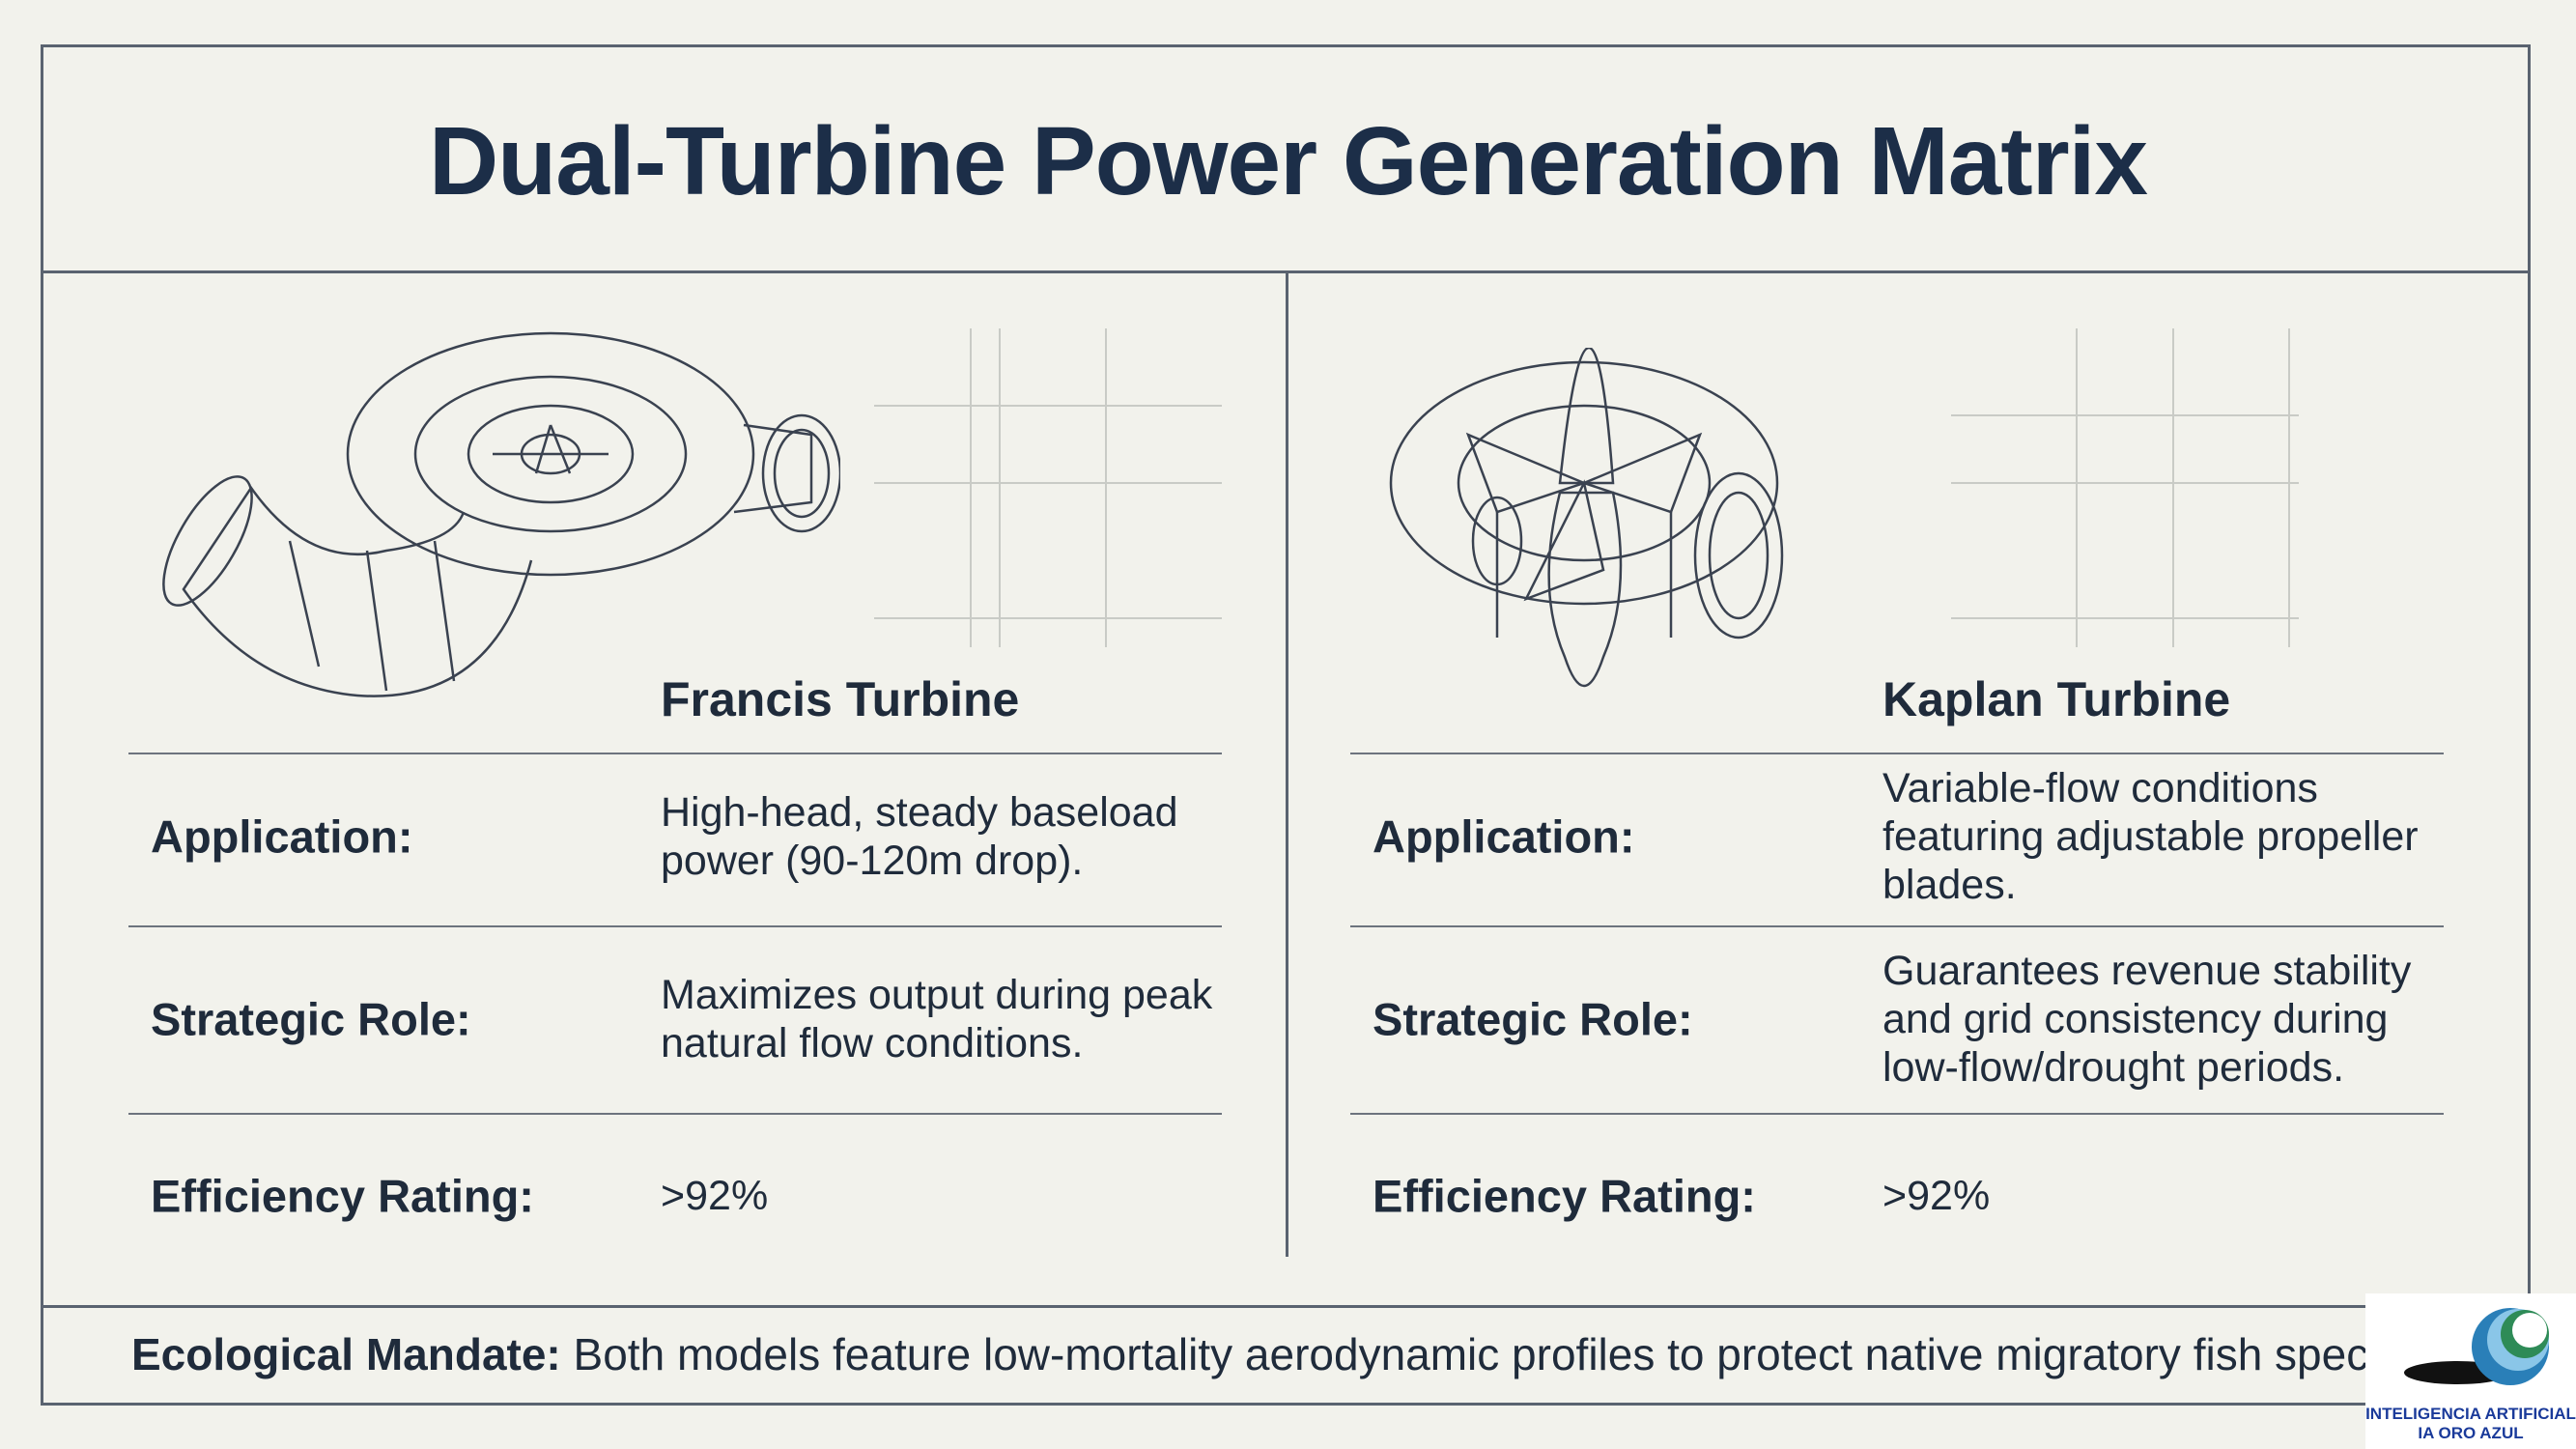 The image size is (2576, 1449). I want to click on title-rule, so click(1286, 271).